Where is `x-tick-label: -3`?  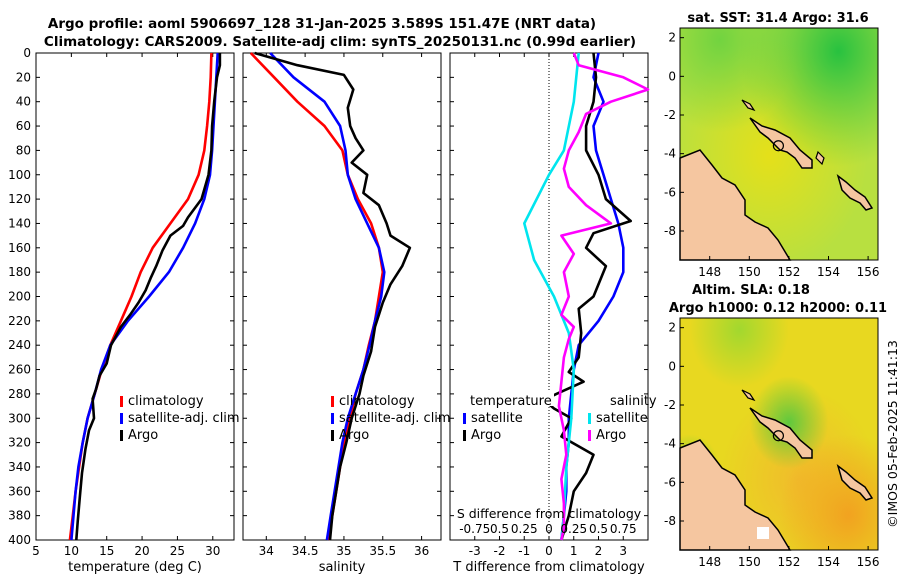
x-tick-label: -3 is located at coordinates (475, 551).